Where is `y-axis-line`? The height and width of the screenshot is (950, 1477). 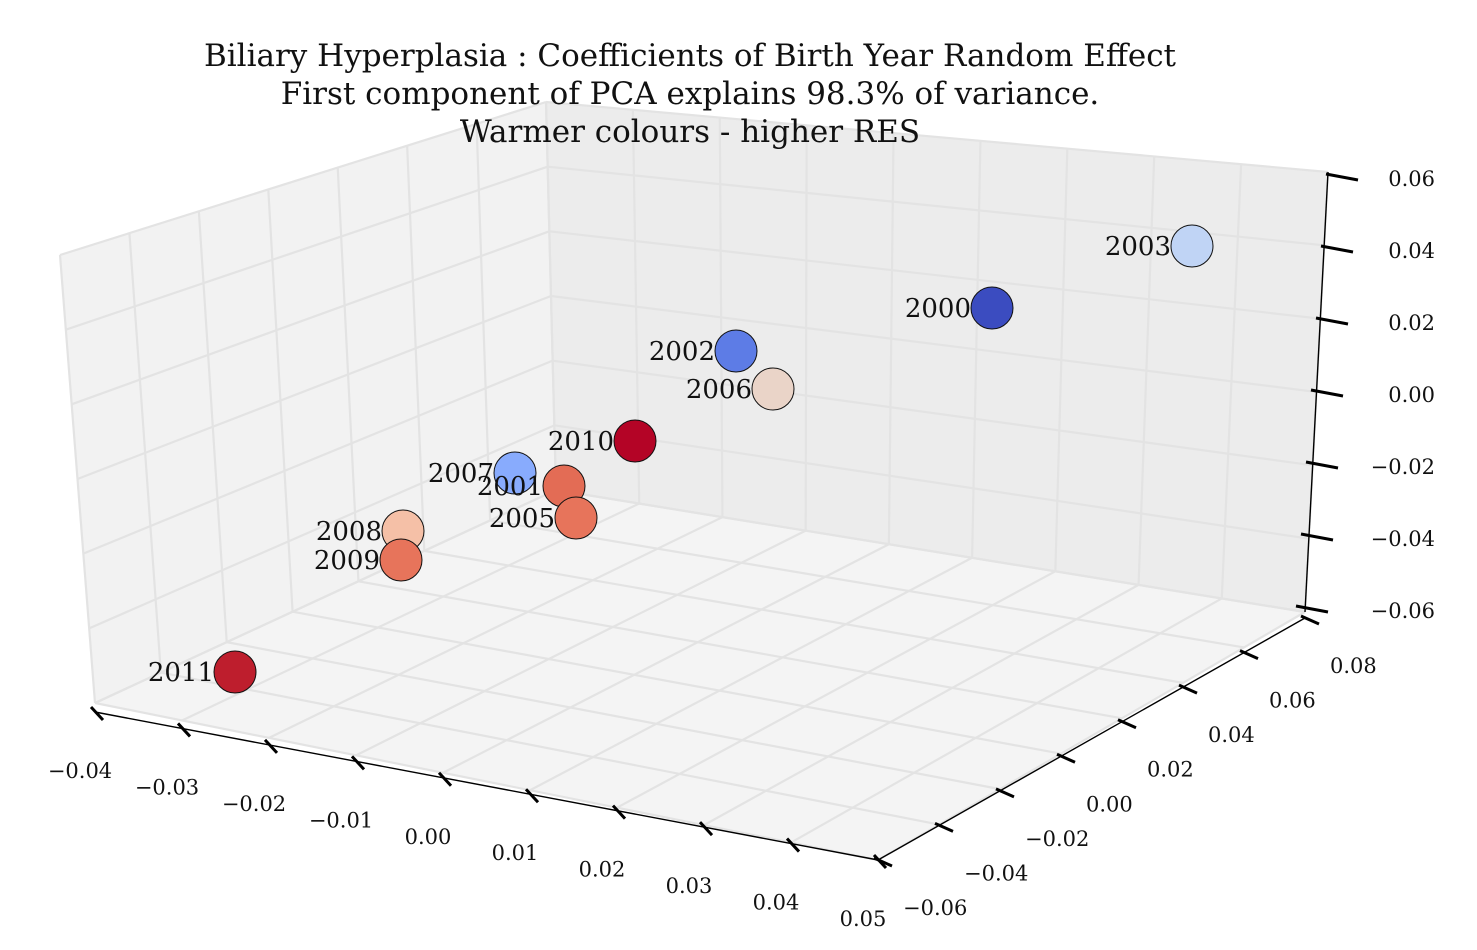 y-axis-line is located at coordinates (1091, 739).